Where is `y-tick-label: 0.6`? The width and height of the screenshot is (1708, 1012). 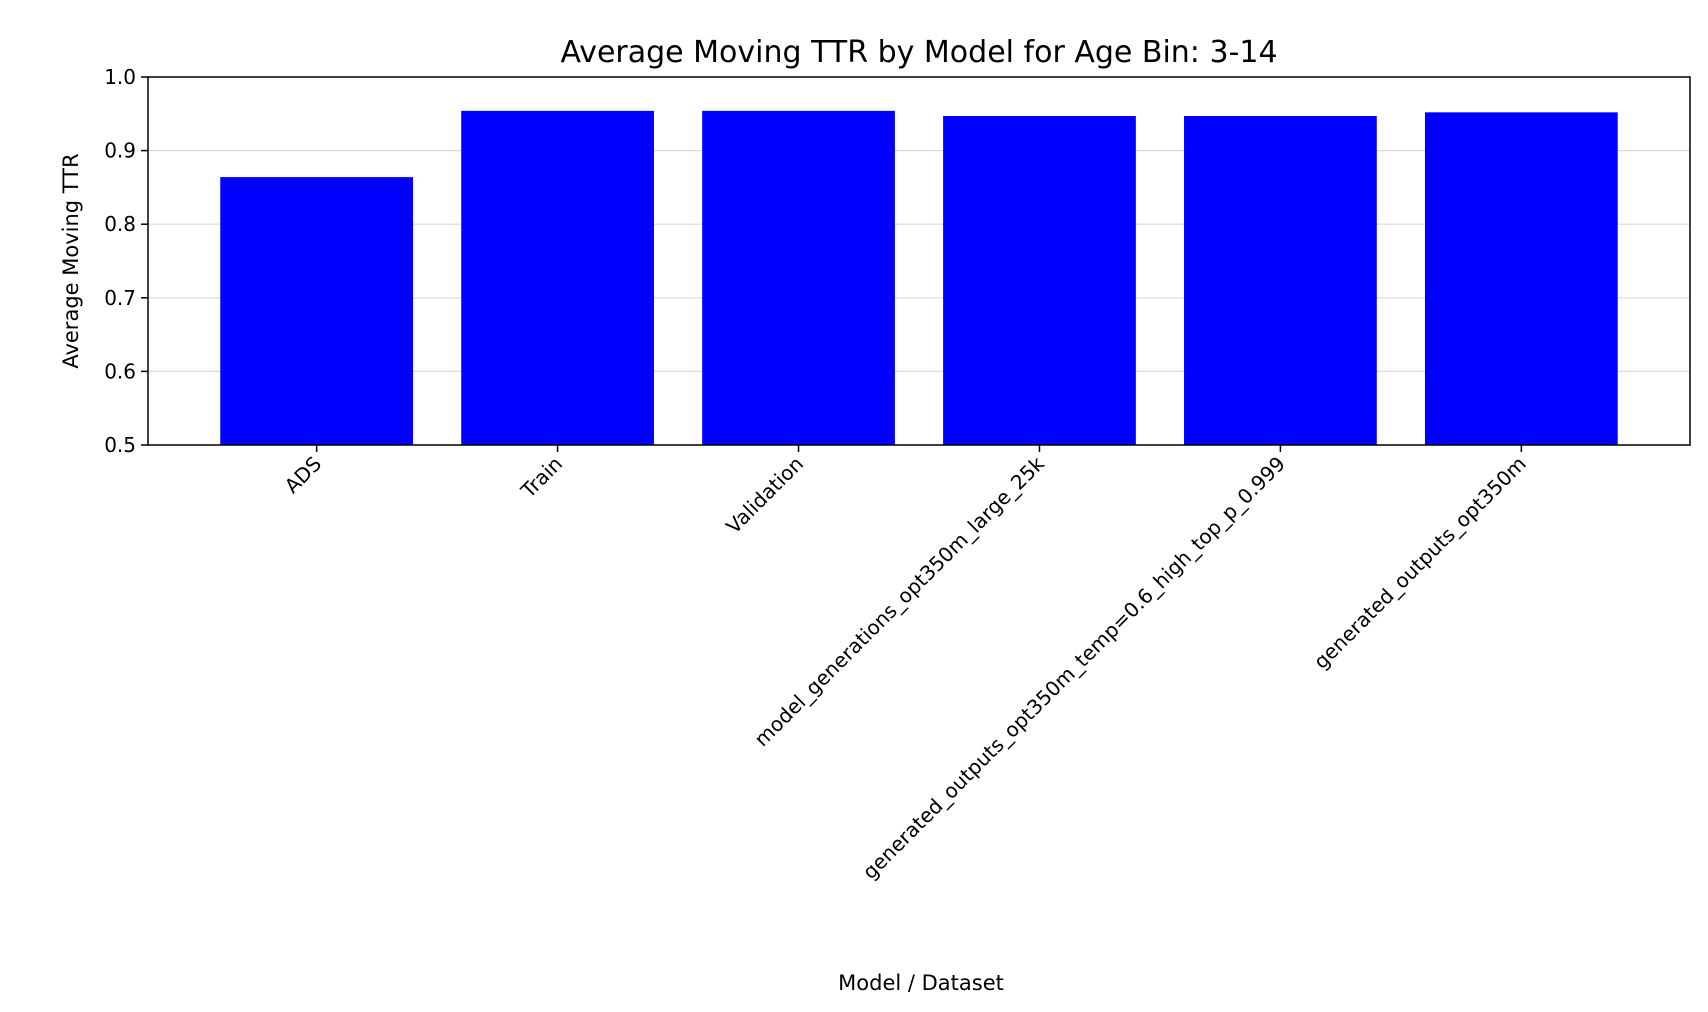
y-tick-label: 0.6 is located at coordinates (120, 371).